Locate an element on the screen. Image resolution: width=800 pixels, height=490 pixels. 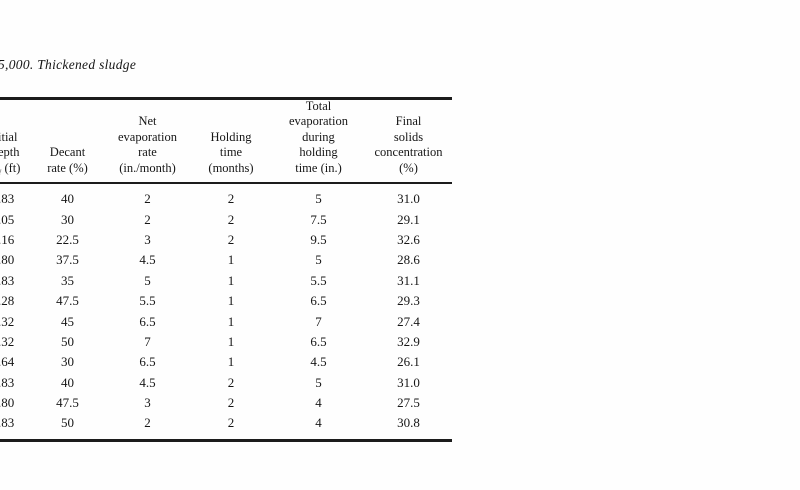
column-header-line: (%) is located at coordinates (408, 167).